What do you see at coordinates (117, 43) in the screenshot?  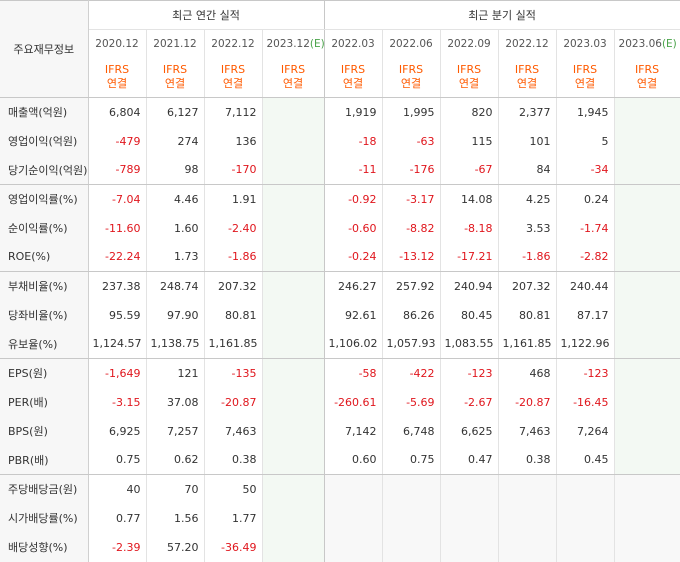 I see `period-header: 2020.12` at bounding box center [117, 43].